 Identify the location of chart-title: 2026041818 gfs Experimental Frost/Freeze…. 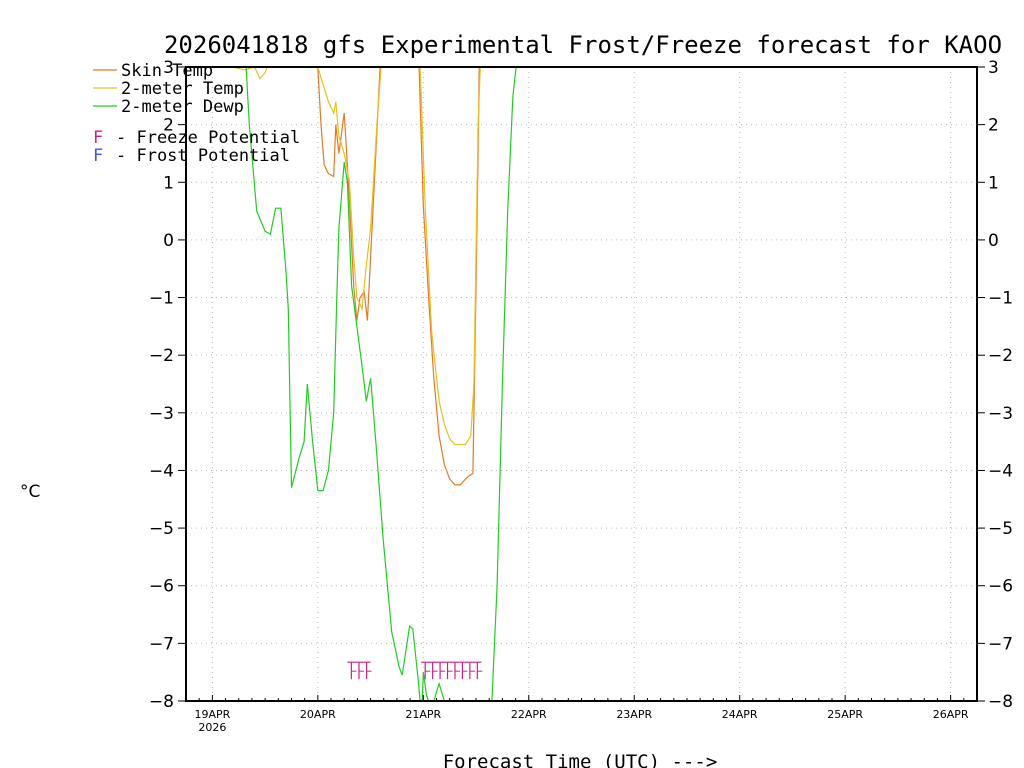
(583, 45).